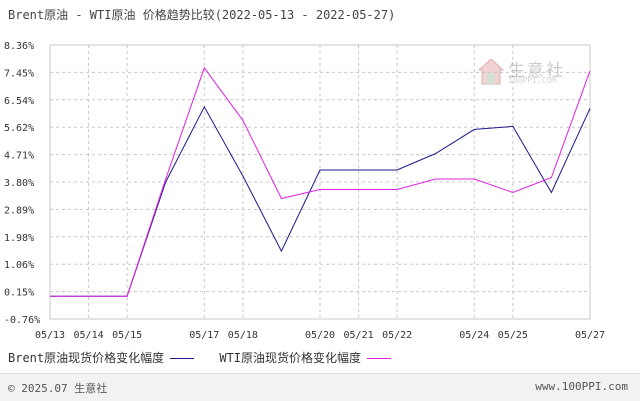  What do you see at coordinates (320, 387) in the screenshot?
I see `footer-bar: © 2025.07 生意社 www.100PPI.com` at bounding box center [320, 387].